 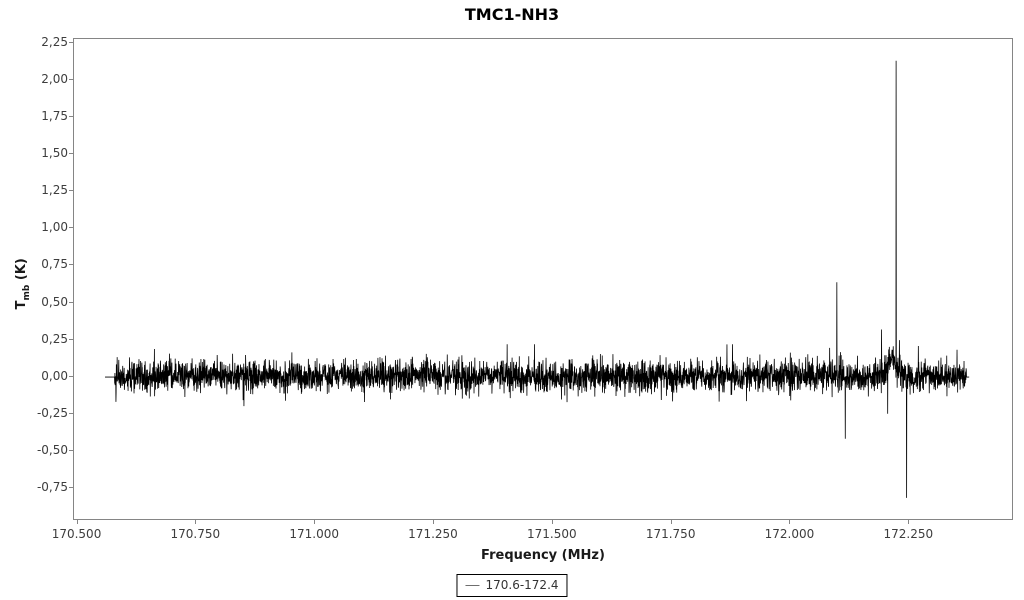 What do you see at coordinates (433, 534) in the screenshot?
I see `x-axis-tick-label: 171.250` at bounding box center [433, 534].